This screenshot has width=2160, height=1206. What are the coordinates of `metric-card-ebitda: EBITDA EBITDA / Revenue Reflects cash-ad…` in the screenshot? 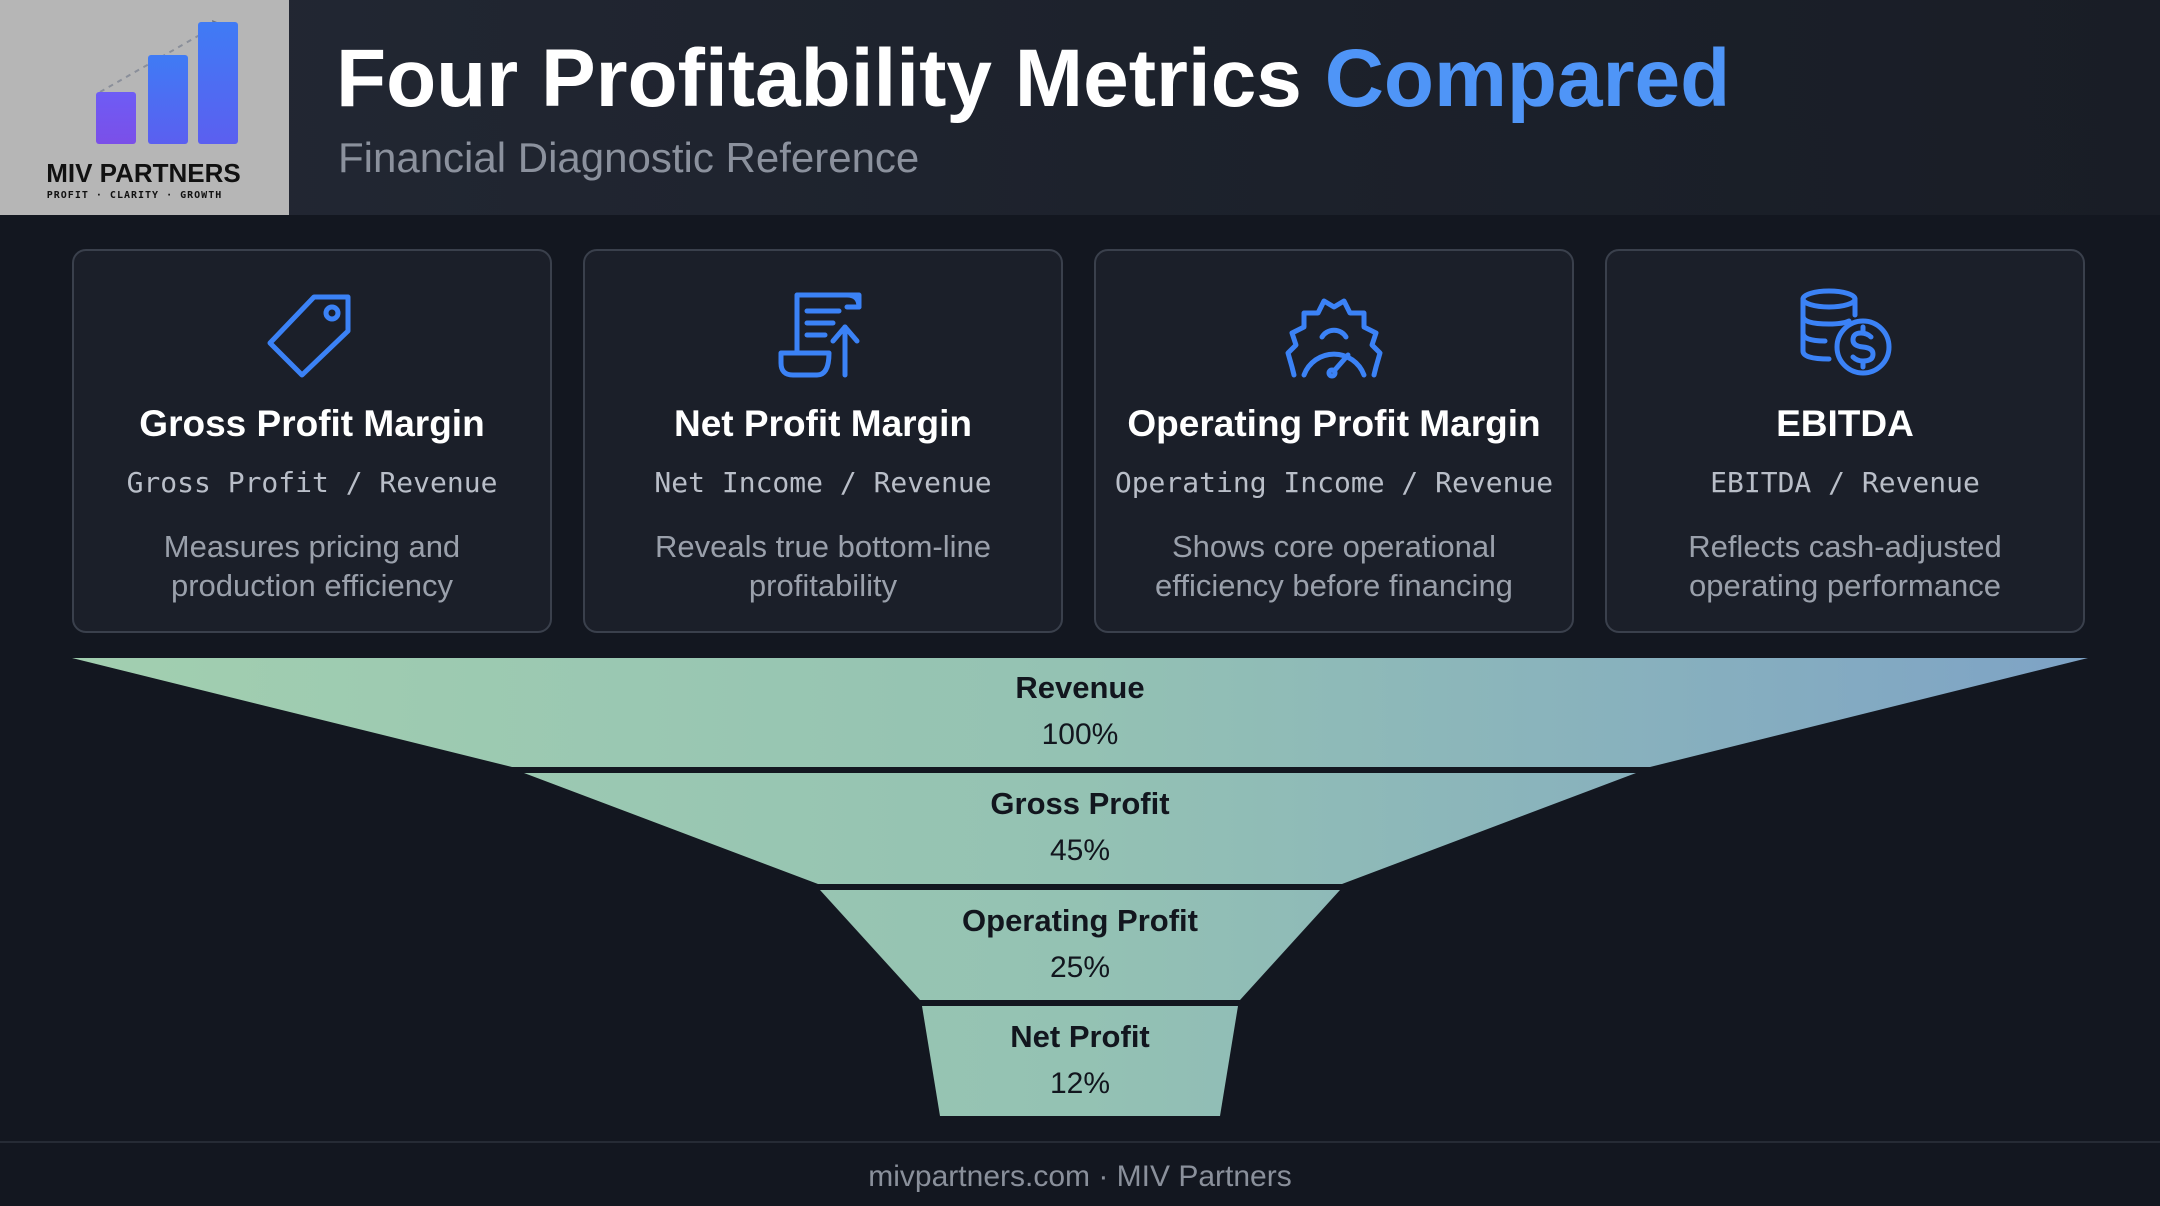 It's located at (1845, 441).